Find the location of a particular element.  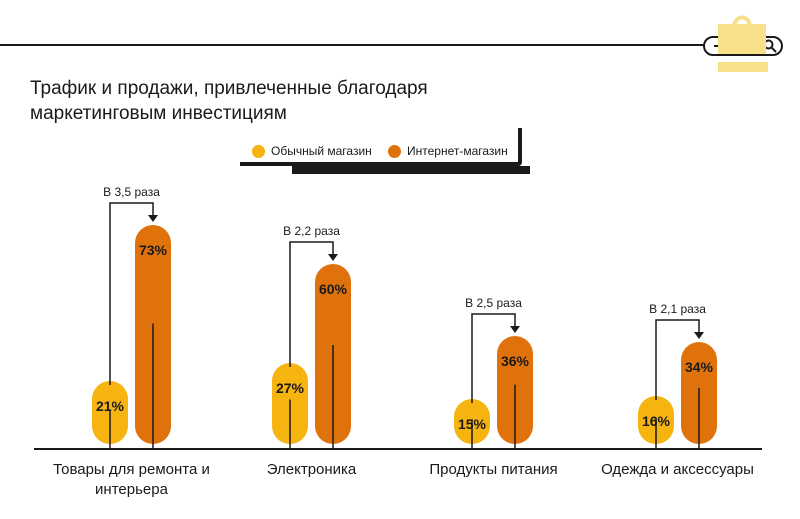

legend-swatch-online is located at coordinates (394, 151).